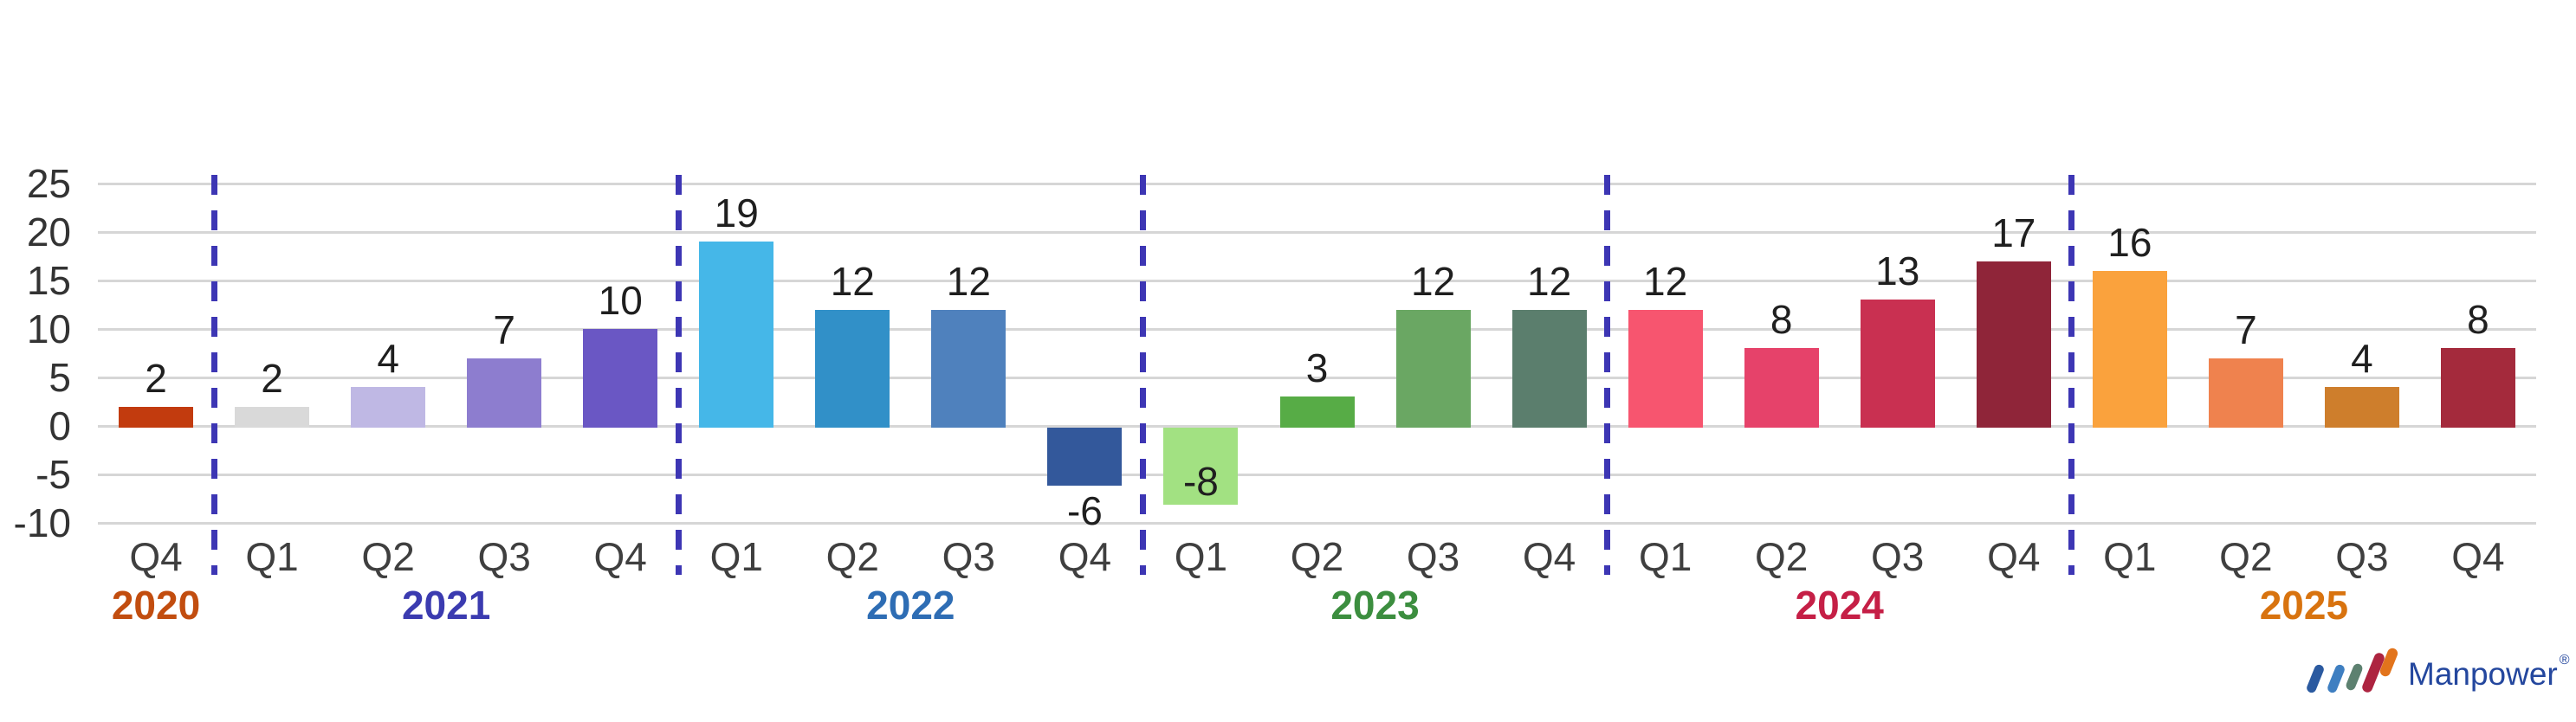  Describe the element at coordinates (2013, 344) in the screenshot. I see `bar-q4-2024` at that location.